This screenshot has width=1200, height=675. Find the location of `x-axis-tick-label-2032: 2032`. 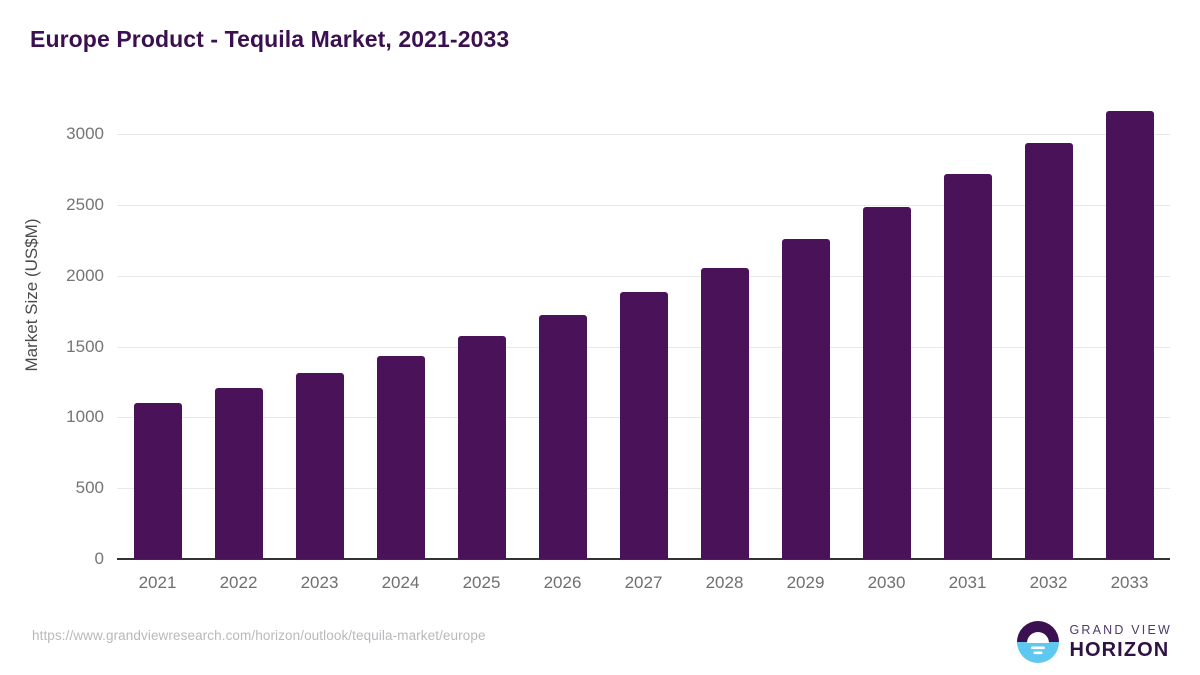

x-axis-tick-label-2032: 2032 is located at coordinates (1048, 582).